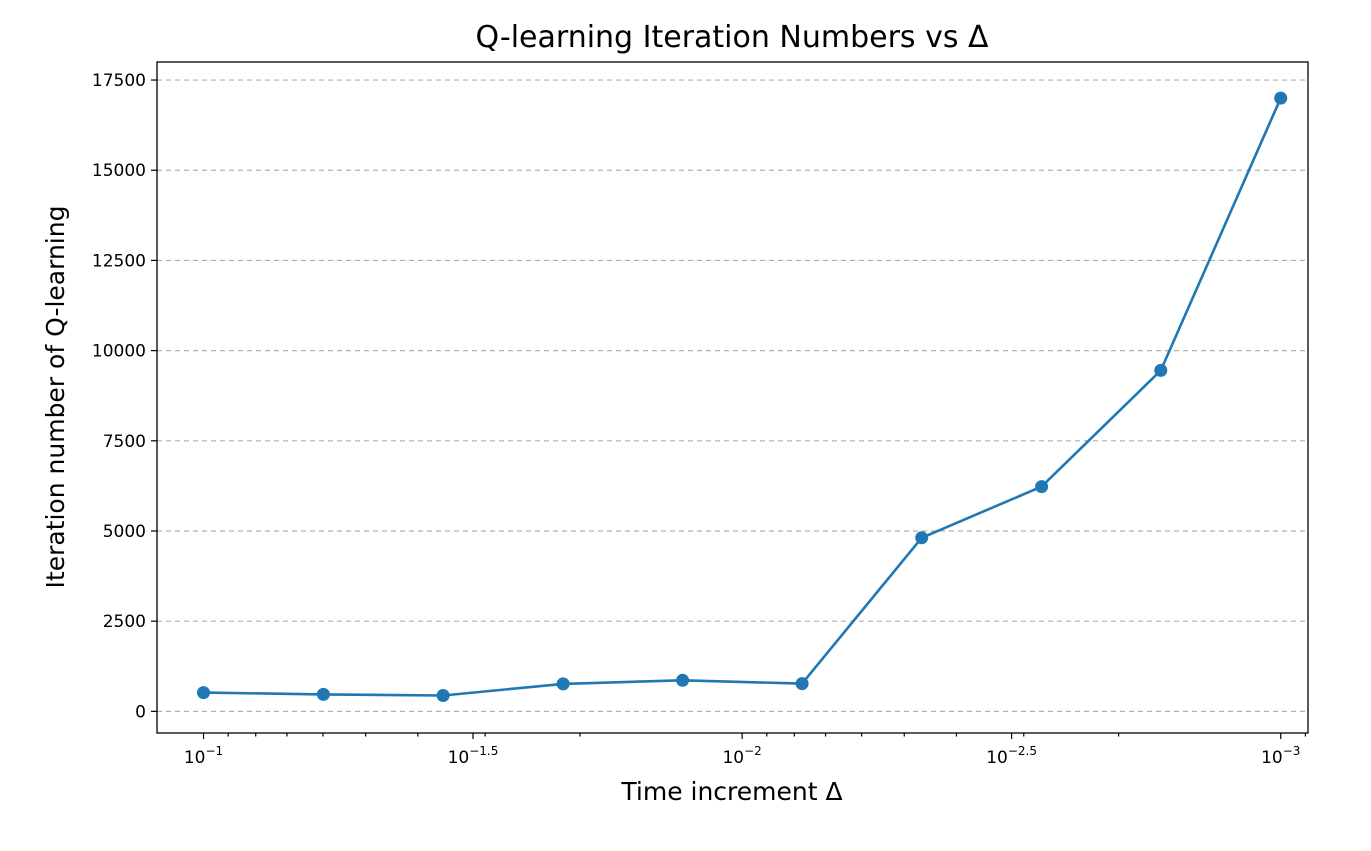 The height and width of the screenshot is (851, 1371). I want to click on y-tick-label: 12500, so click(119, 261).